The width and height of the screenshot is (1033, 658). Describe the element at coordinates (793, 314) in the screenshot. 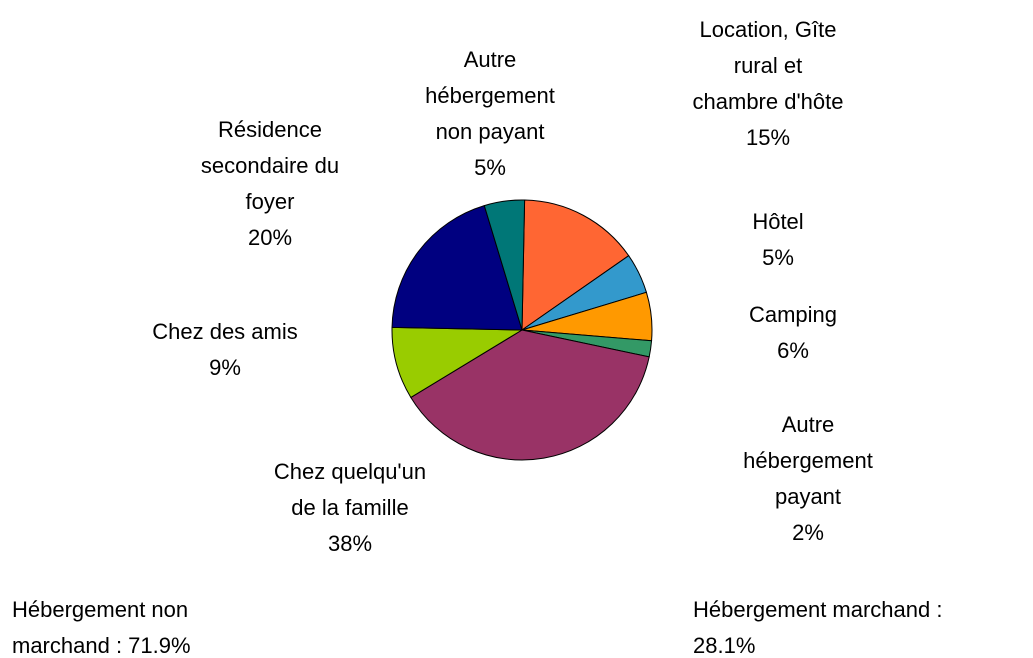

I see `category-label: Camping` at that location.